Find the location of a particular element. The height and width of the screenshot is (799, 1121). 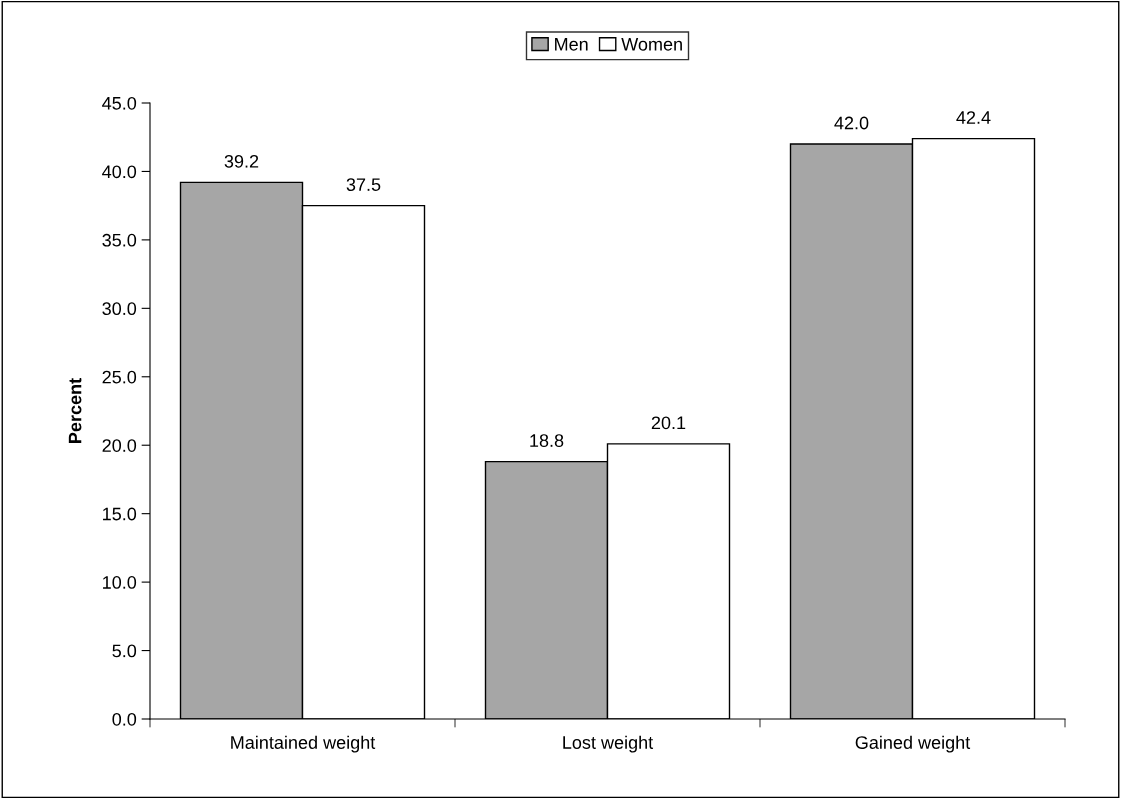

y-tick-label: 0.0 is located at coordinates (124, 719).